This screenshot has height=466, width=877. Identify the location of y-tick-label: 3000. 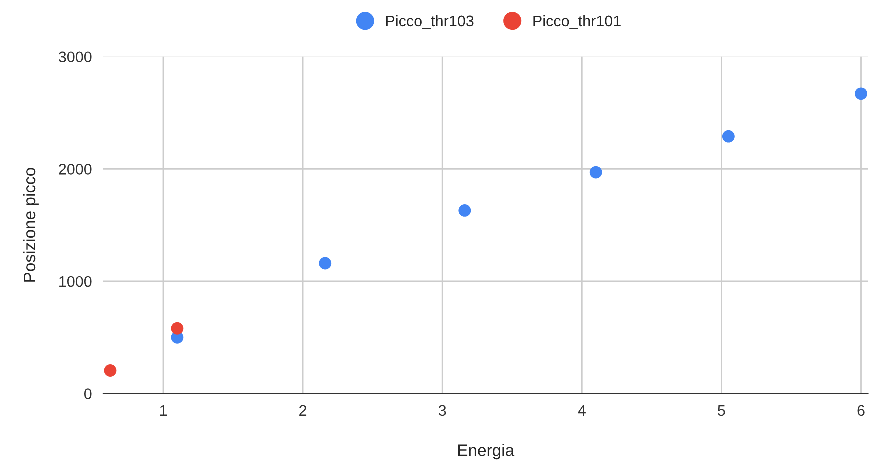
(75, 57).